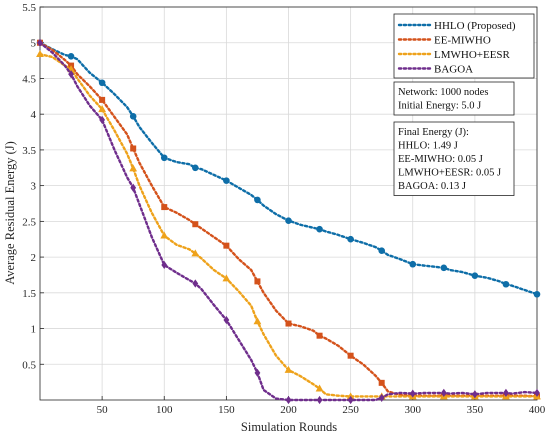 The image size is (550, 437). What do you see at coordinates (289, 427) in the screenshot?
I see `x-axis-title: Simulation Rounds` at bounding box center [289, 427].